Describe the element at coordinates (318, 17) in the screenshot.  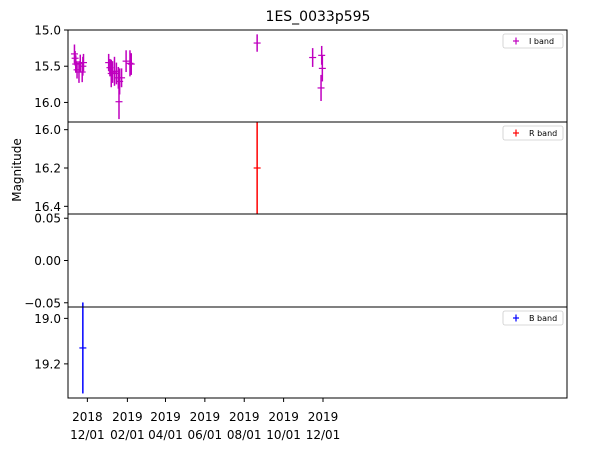
I see `chart-title: 1ES_0033p595` at that location.